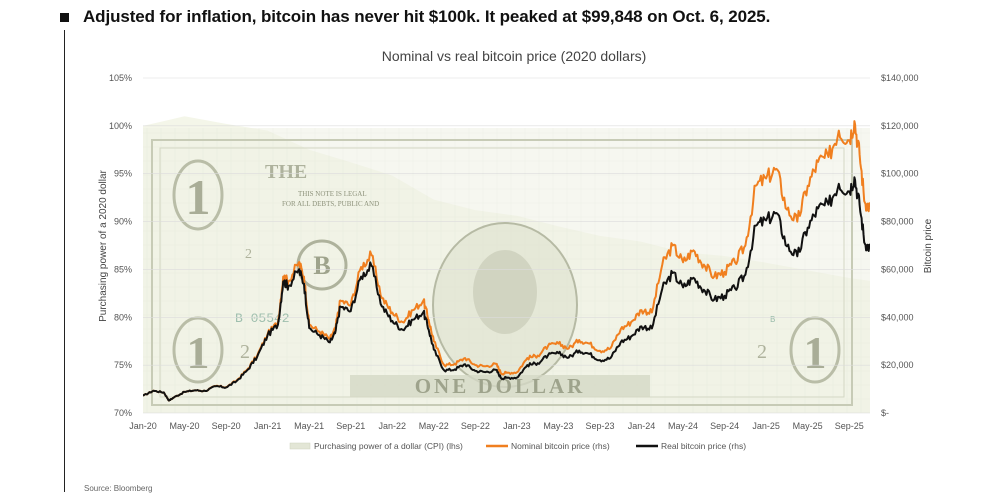 The height and width of the screenshot is (500, 1000). I want to click on right-axis-label: Bitcoin price, so click(928, 245).